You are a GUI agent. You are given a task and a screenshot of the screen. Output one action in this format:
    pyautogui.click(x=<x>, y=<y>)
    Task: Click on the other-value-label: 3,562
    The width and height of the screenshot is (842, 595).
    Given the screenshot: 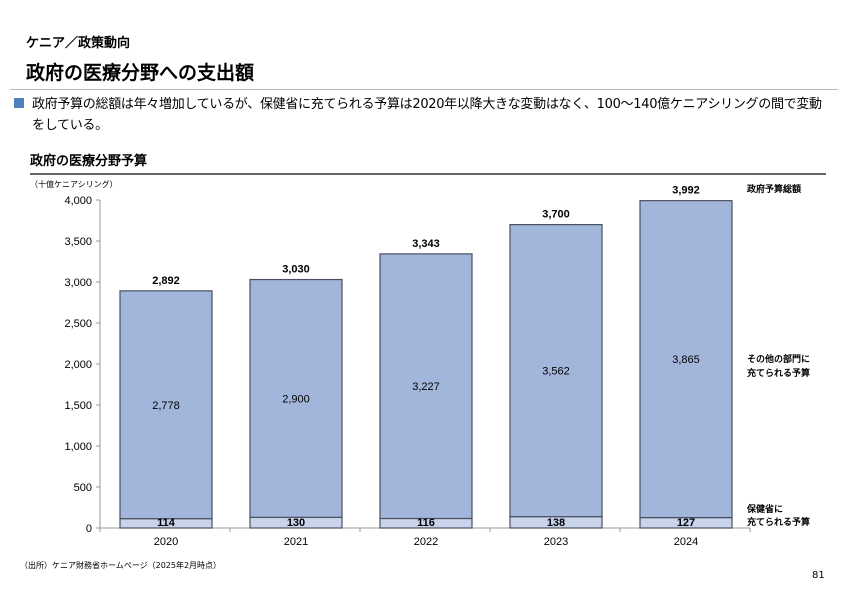 What is the action you would take?
    pyautogui.click(x=556, y=372)
    